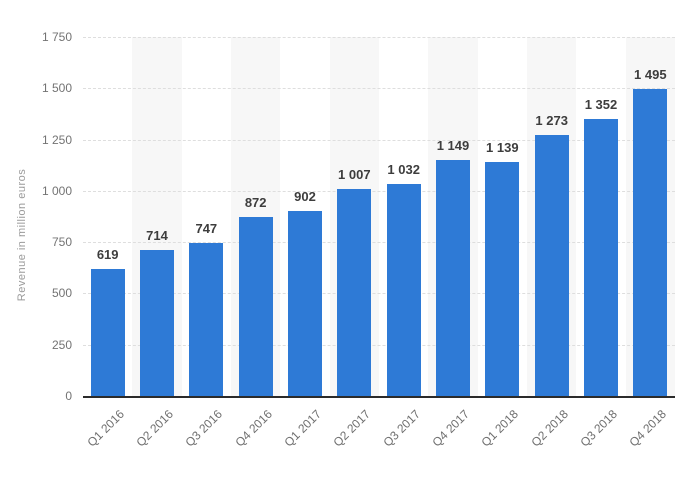 The height and width of the screenshot is (478, 693). I want to click on bar-q2-2018, so click(551, 265).